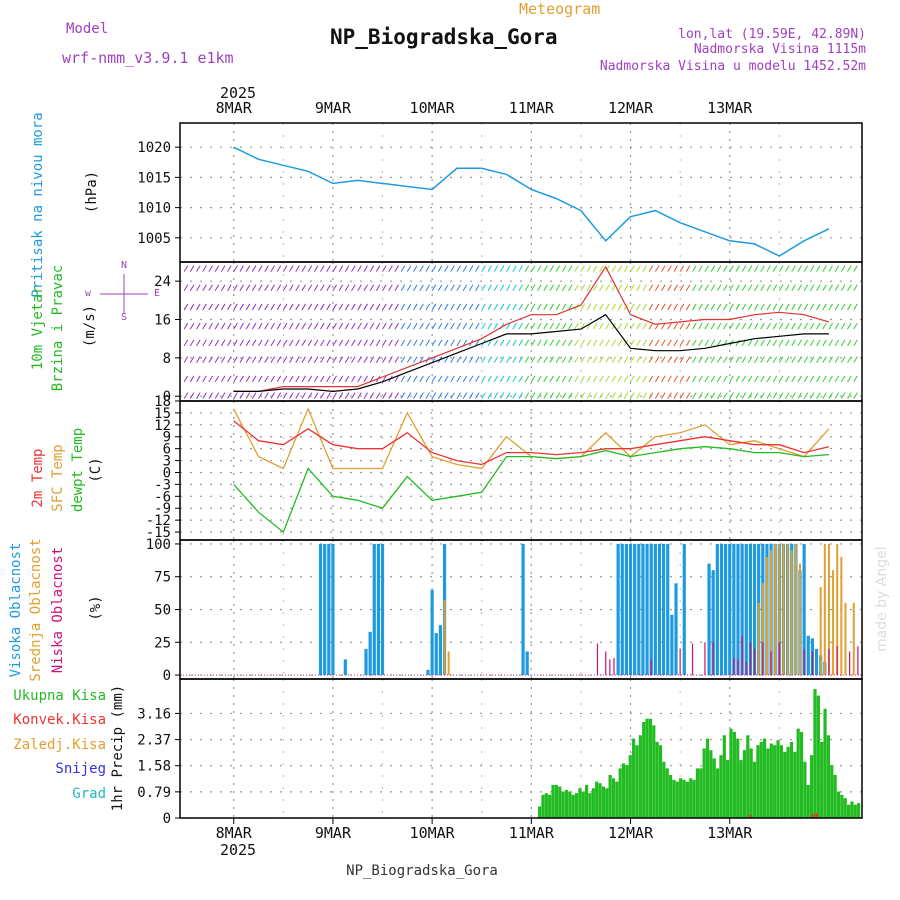 The image size is (900, 900). Describe the element at coordinates (631, 833) in the screenshot. I see `xtick-label-bottom: 12MAR` at that location.